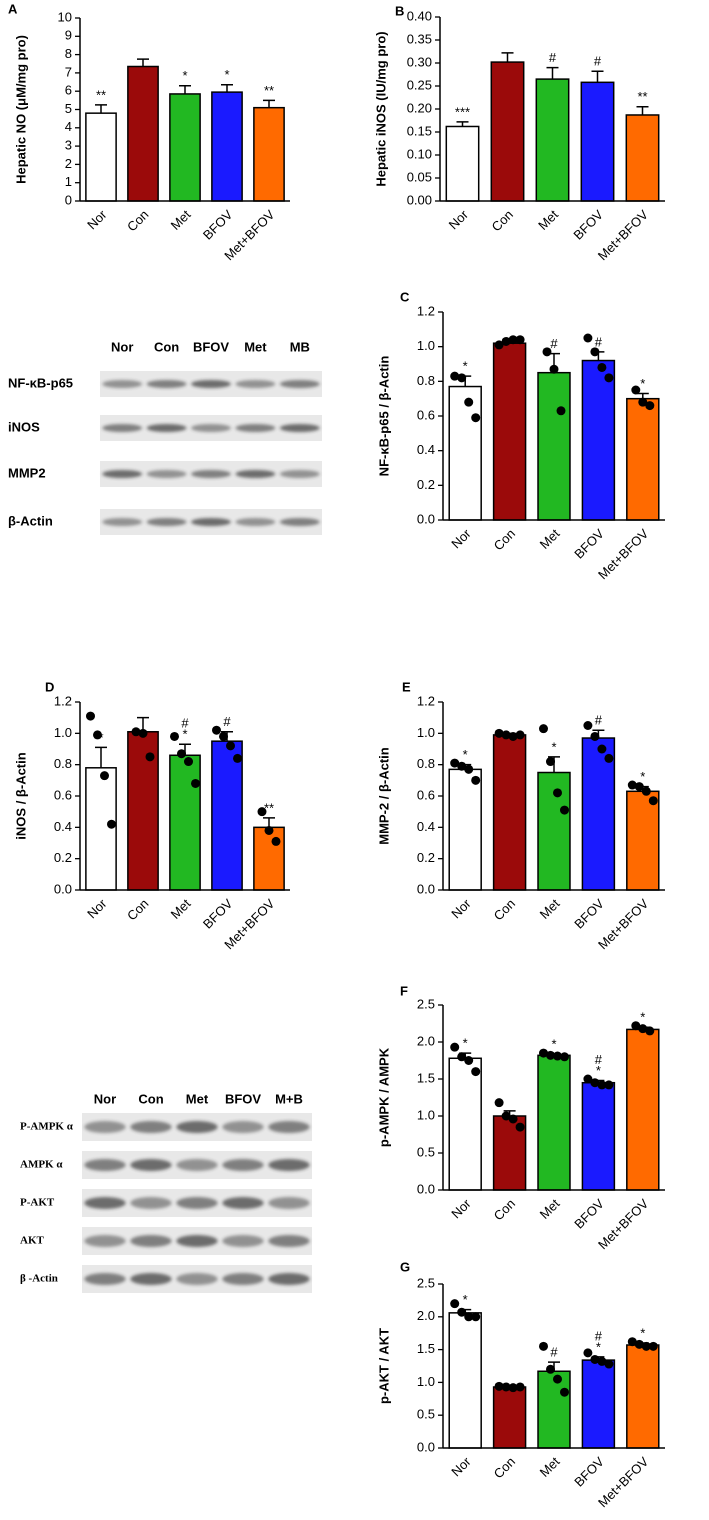  What do you see at coordinates (642, 96) in the screenshot?
I see `significance-mark: **` at bounding box center [642, 96].